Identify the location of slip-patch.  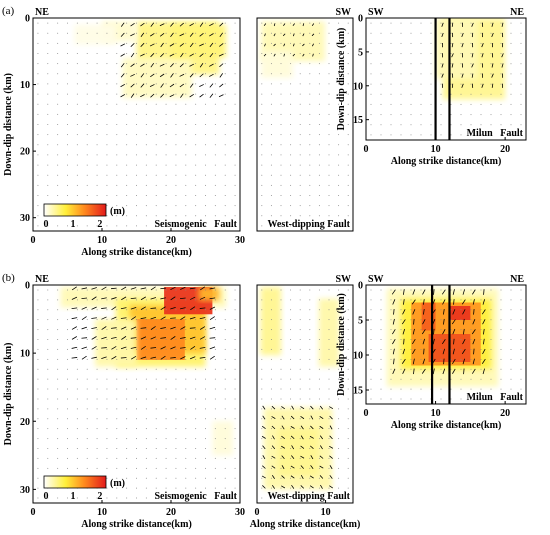
(329, 332).